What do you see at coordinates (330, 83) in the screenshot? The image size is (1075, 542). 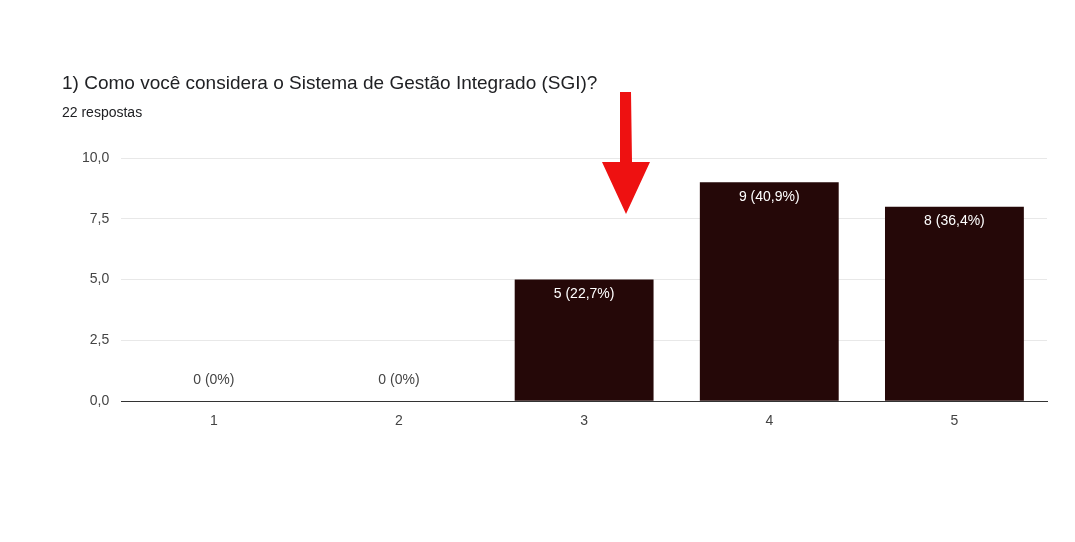 I see `chart-title: 1) Como você considera o Sistema de Gestão Integrado (SGI)?` at bounding box center [330, 83].